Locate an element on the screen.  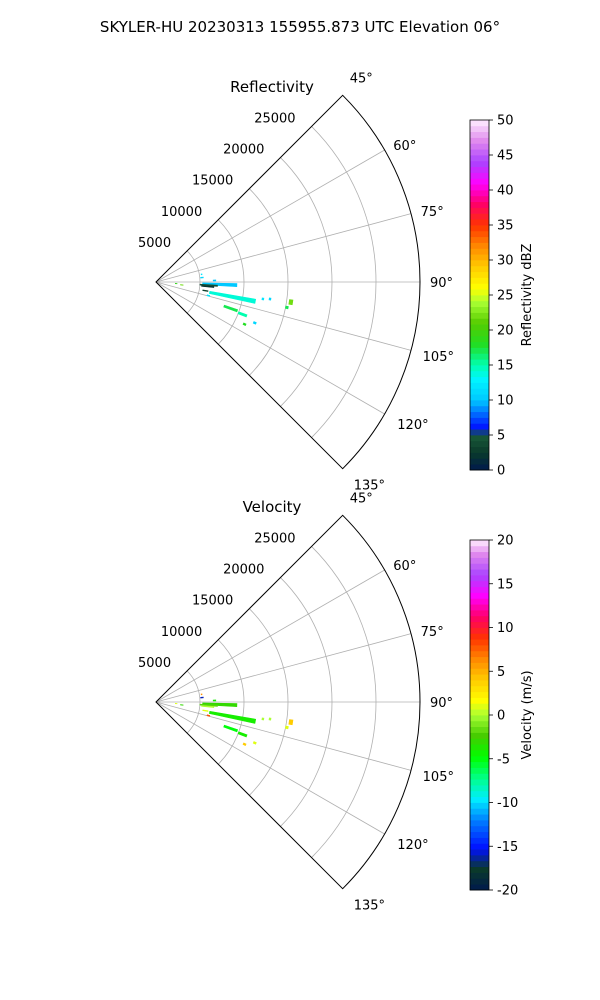
azimuth-tick-label: 45° is located at coordinates (361, 78).